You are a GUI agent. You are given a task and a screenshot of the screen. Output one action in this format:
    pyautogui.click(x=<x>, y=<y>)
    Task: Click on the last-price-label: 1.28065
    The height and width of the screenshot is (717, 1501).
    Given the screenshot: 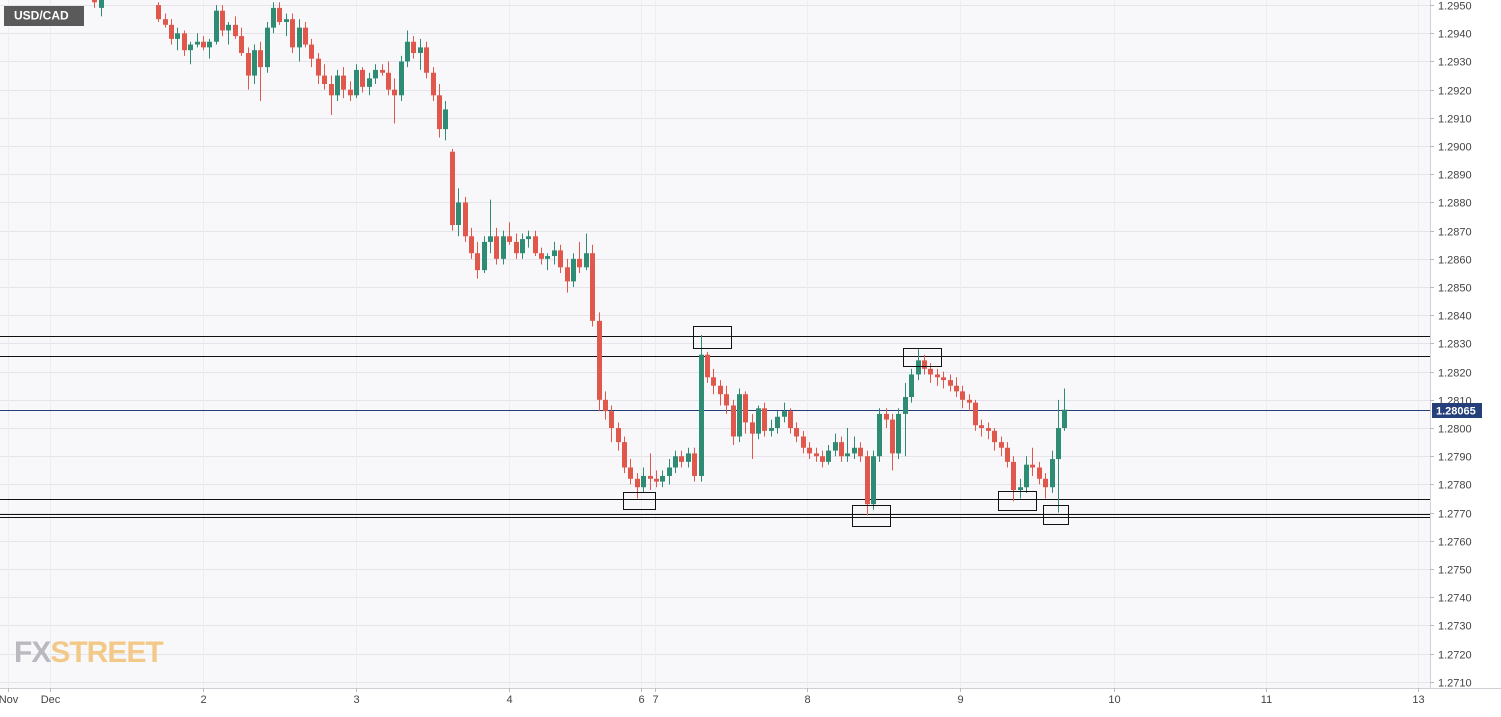 What is the action you would take?
    pyautogui.click(x=1456, y=411)
    